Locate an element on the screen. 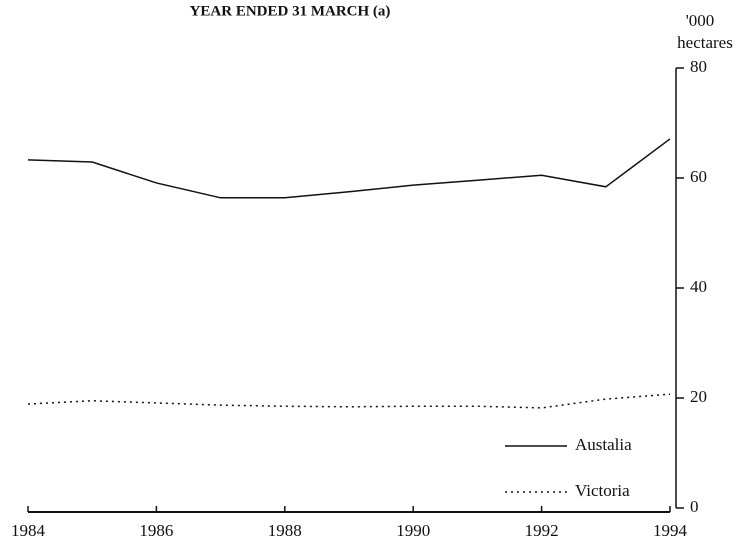 This screenshot has height=549, width=741. y-tick-label: 60 is located at coordinates (698, 176).